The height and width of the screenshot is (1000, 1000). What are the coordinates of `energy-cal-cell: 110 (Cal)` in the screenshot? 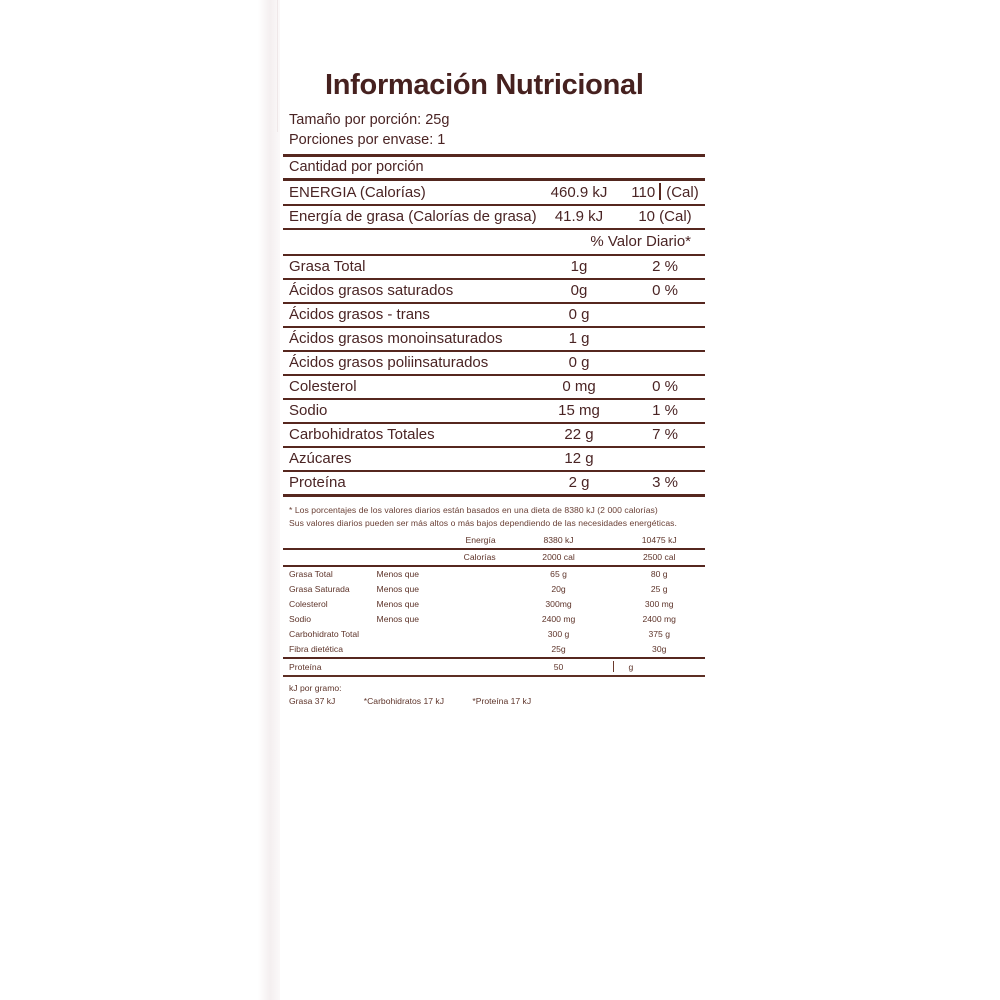 It's located at (665, 191).